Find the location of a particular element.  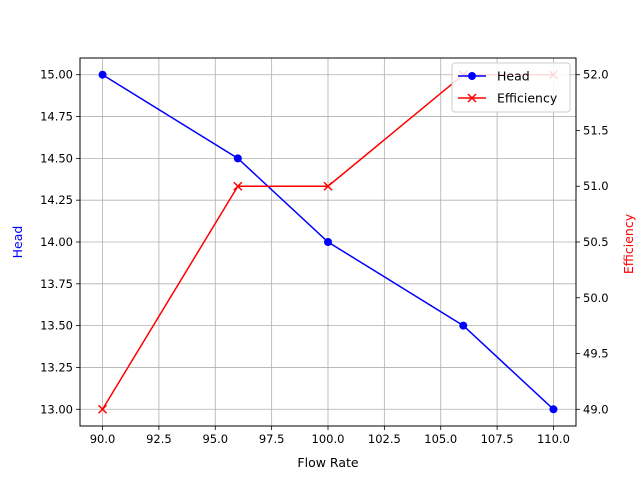

x-tick-label: 110.0 is located at coordinates (553, 439).